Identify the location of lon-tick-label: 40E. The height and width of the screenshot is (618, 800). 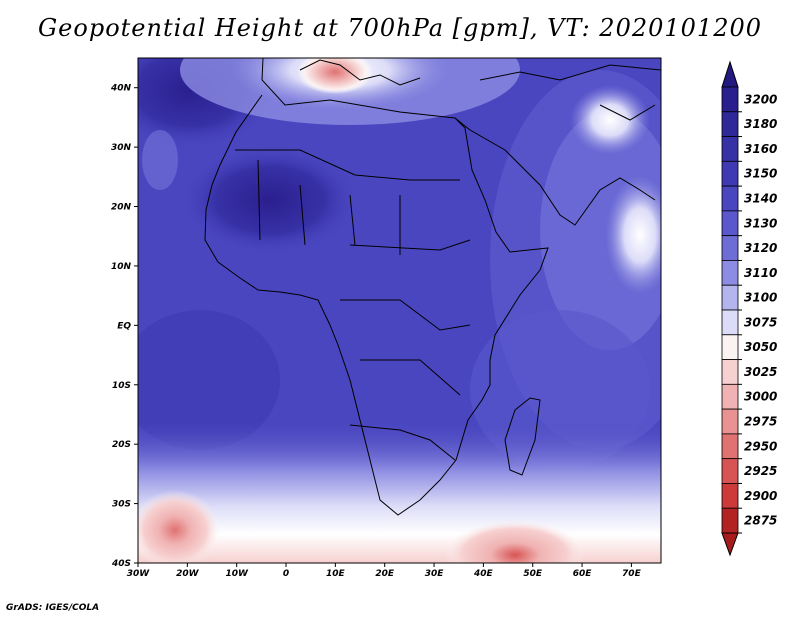
(483, 574).